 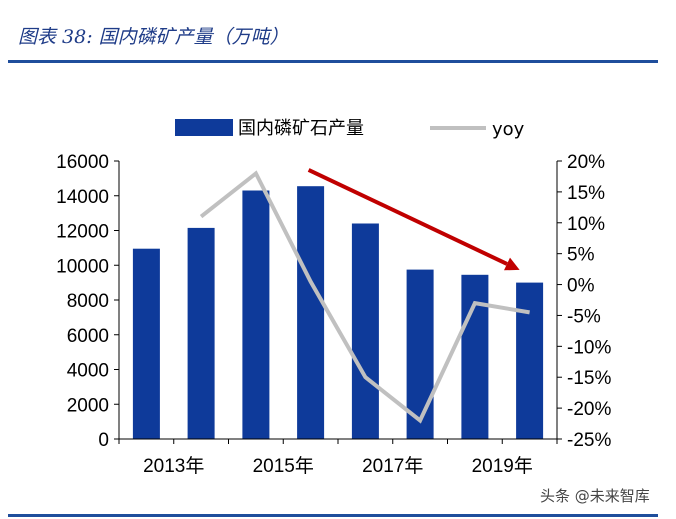 What do you see at coordinates (82, 162) in the screenshot?
I see `y-left-tick-label: 16000` at bounding box center [82, 162].